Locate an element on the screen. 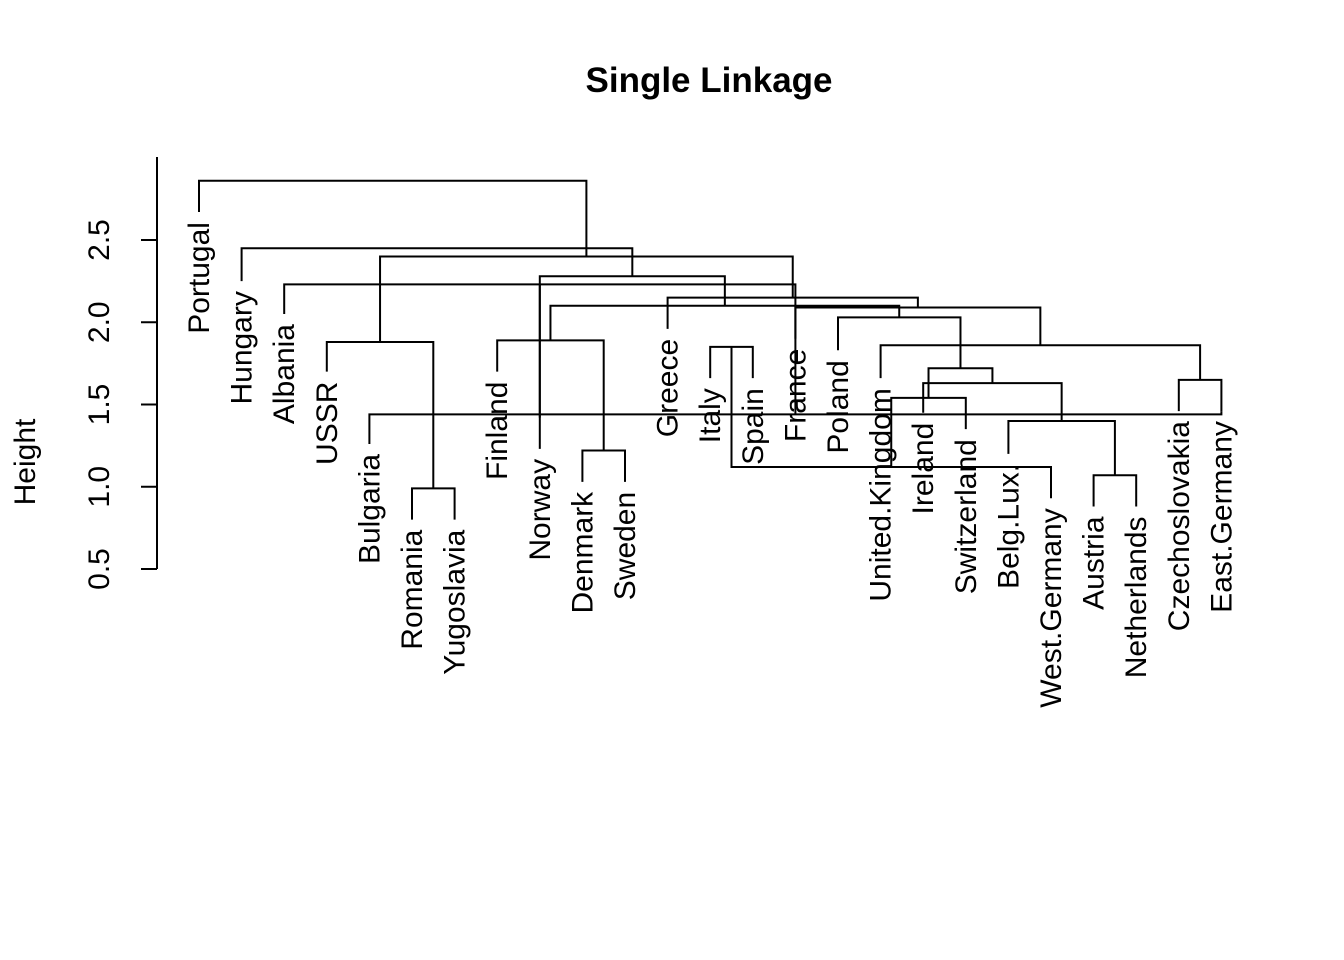 The width and height of the screenshot is (1344, 960). leaf-label: Norway is located at coordinates (540, 510).